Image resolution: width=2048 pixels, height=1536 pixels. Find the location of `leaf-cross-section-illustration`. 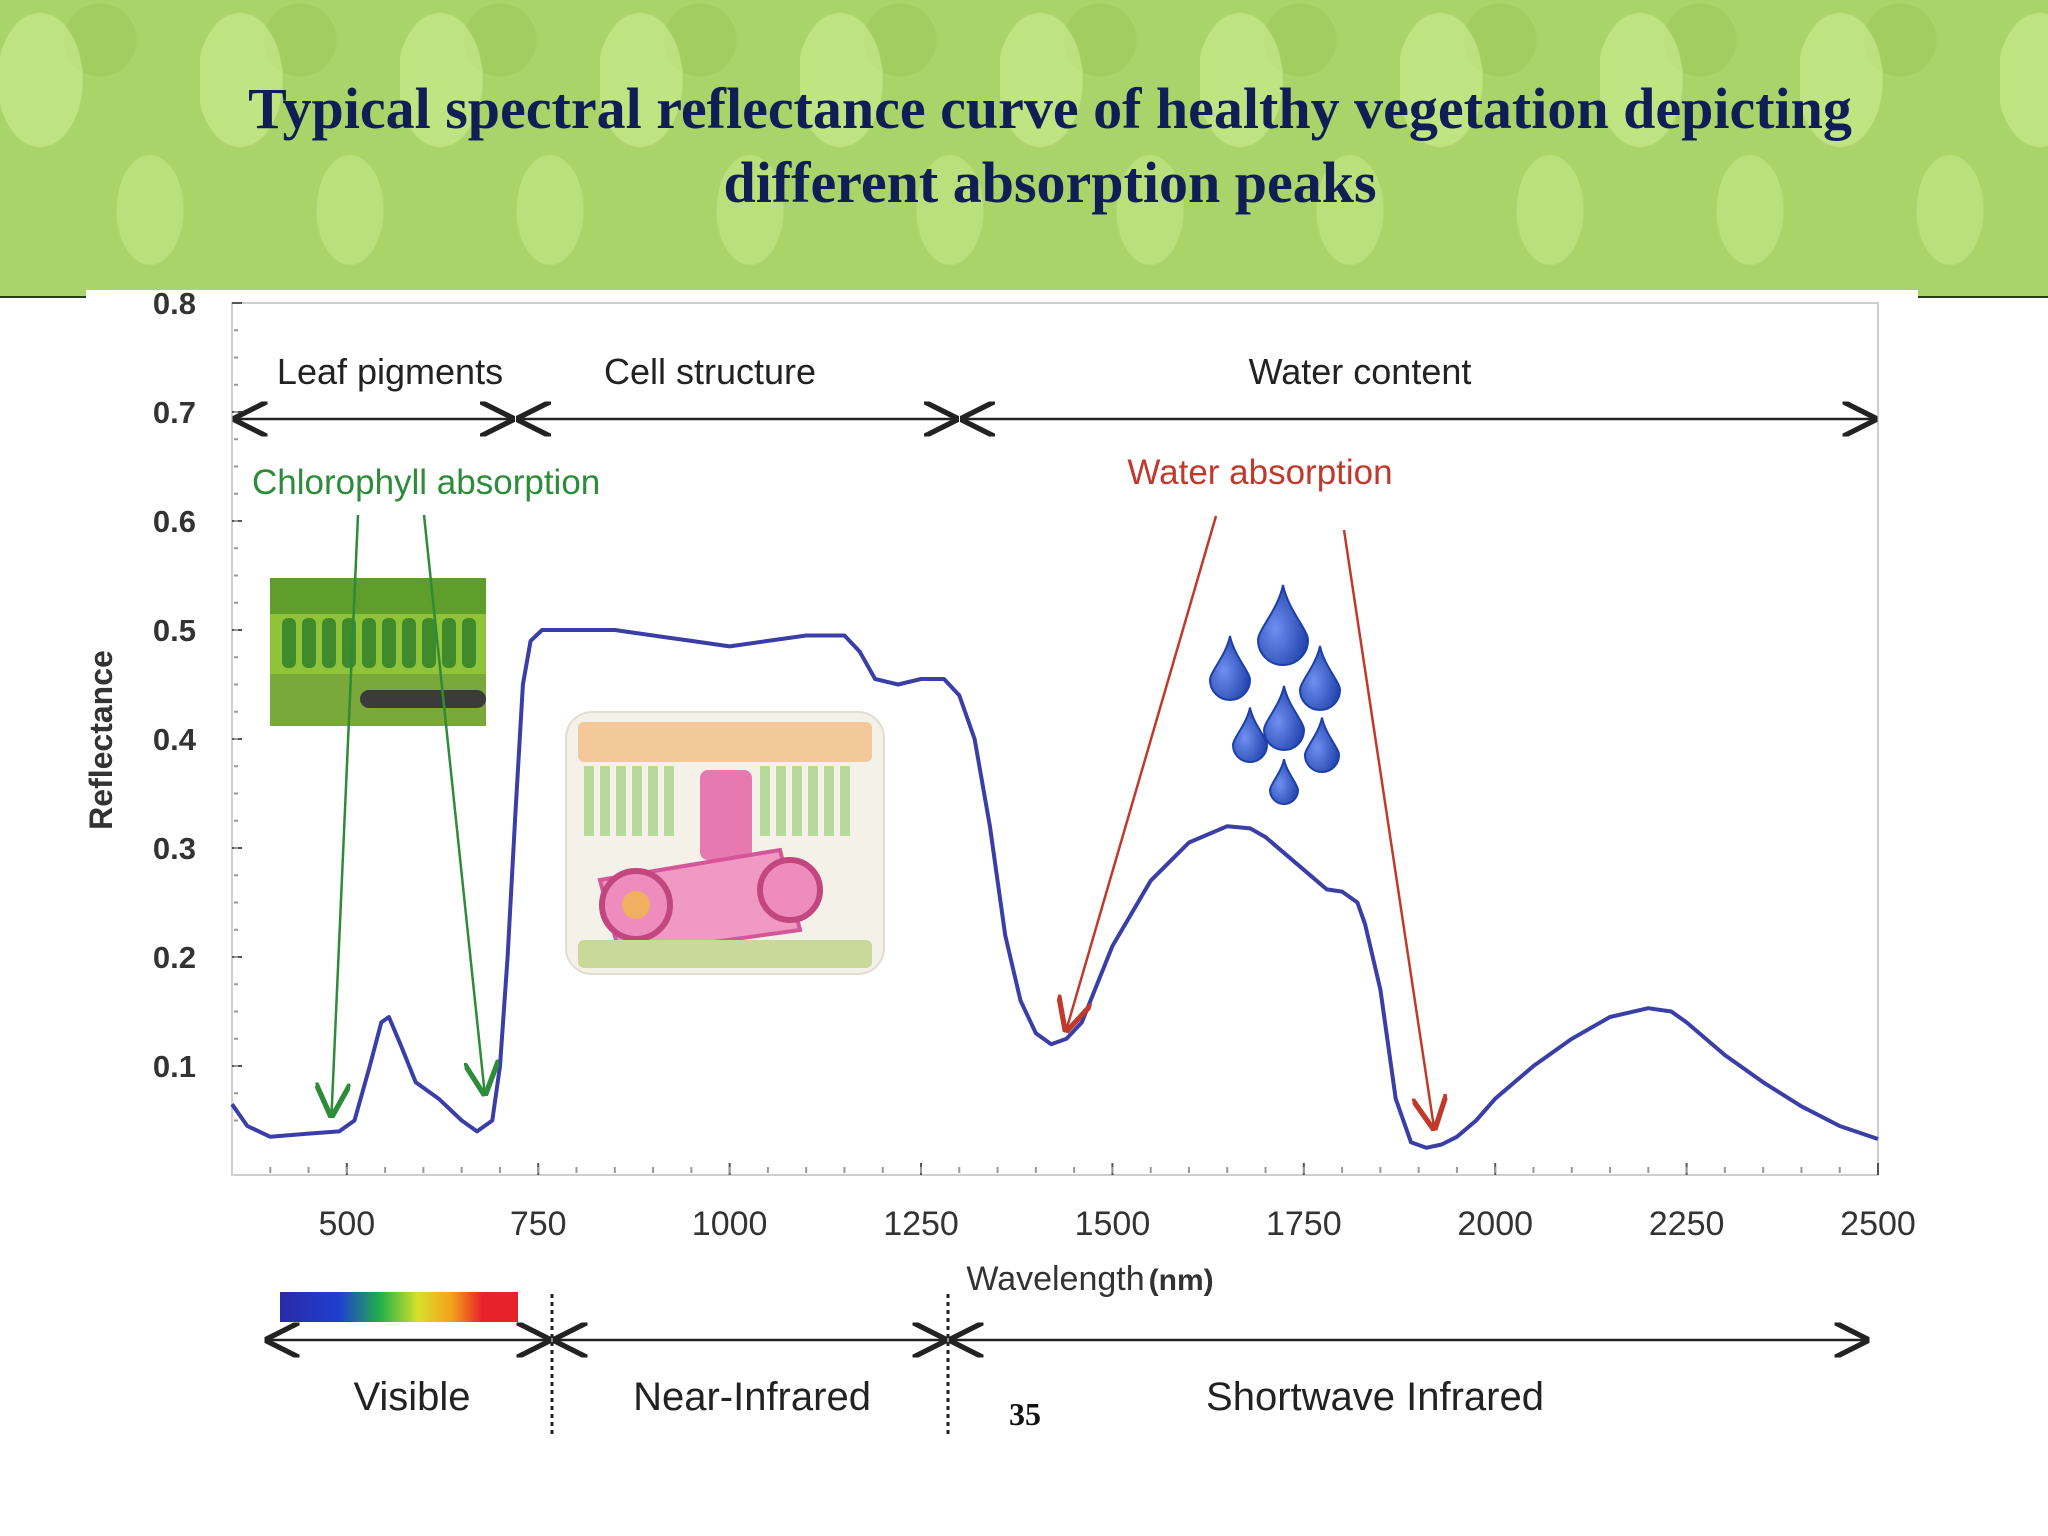

leaf-cross-section-illustration is located at coordinates (378, 652).